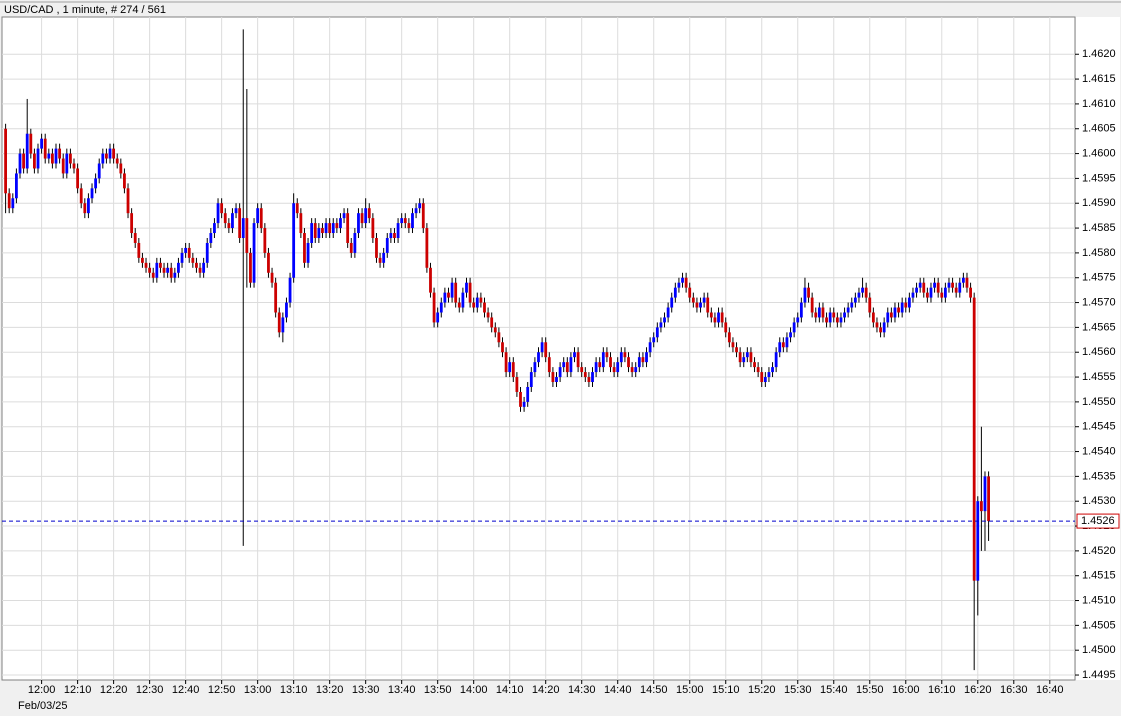  I want to click on date-label: Feb/03/25, so click(43, 706).